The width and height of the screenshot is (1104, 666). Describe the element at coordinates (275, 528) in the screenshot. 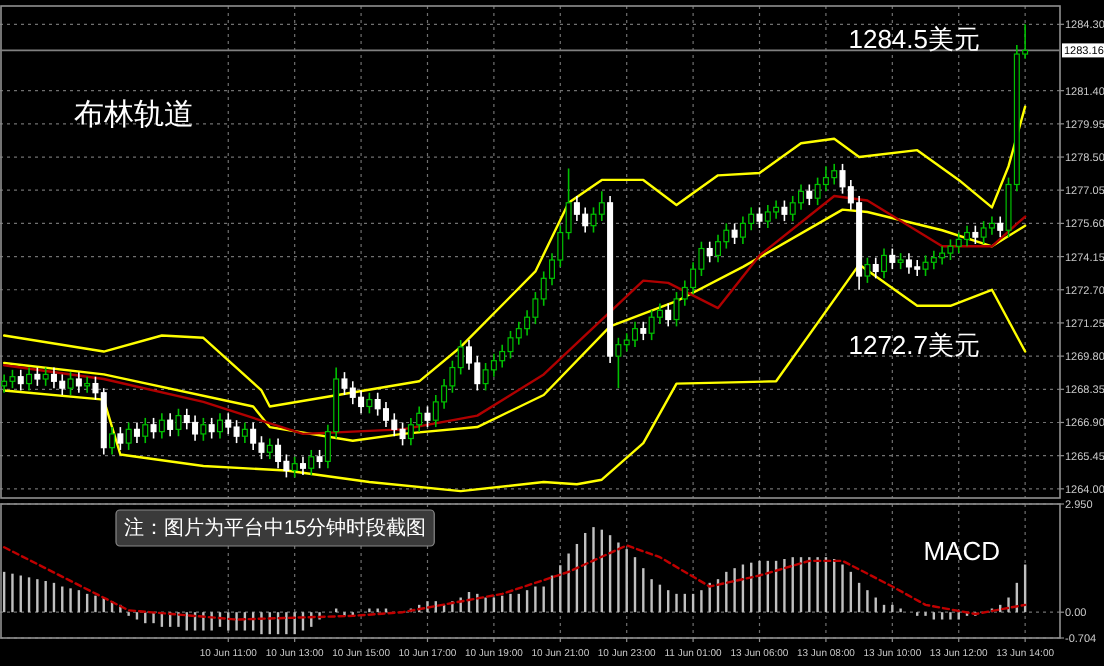

I see `annotation: 注：图片为平台中15分钟时段截图` at that location.